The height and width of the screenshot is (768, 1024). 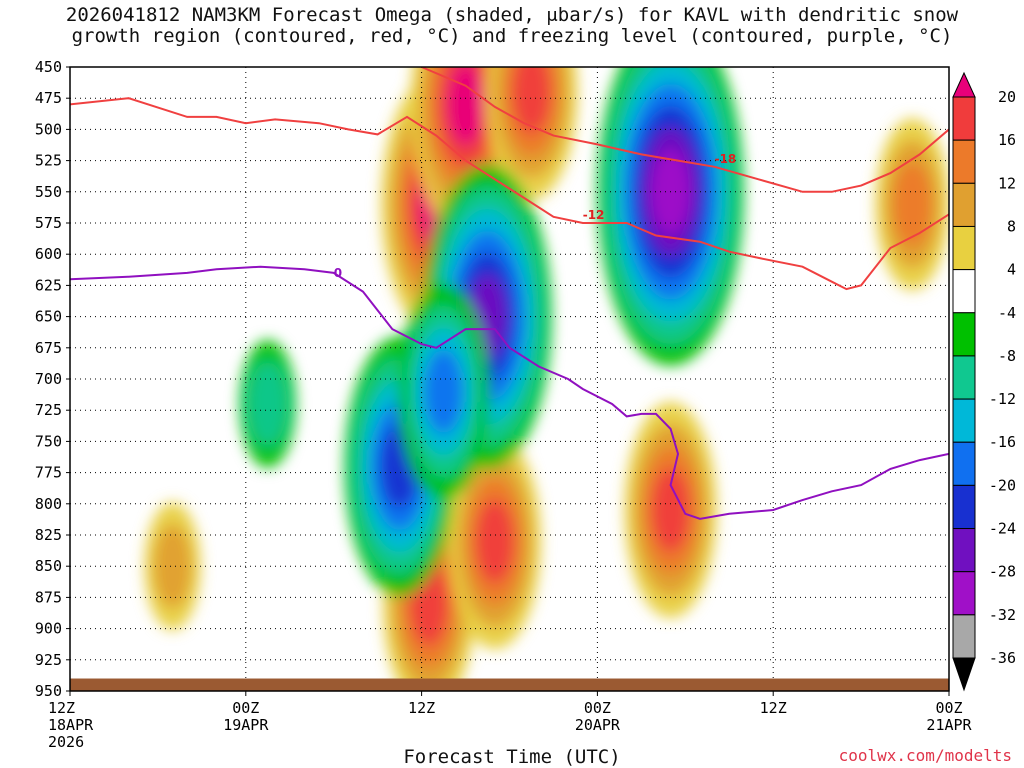 What do you see at coordinates (48, 504) in the screenshot?
I see `y-tick-label-800: 800` at bounding box center [48, 504].